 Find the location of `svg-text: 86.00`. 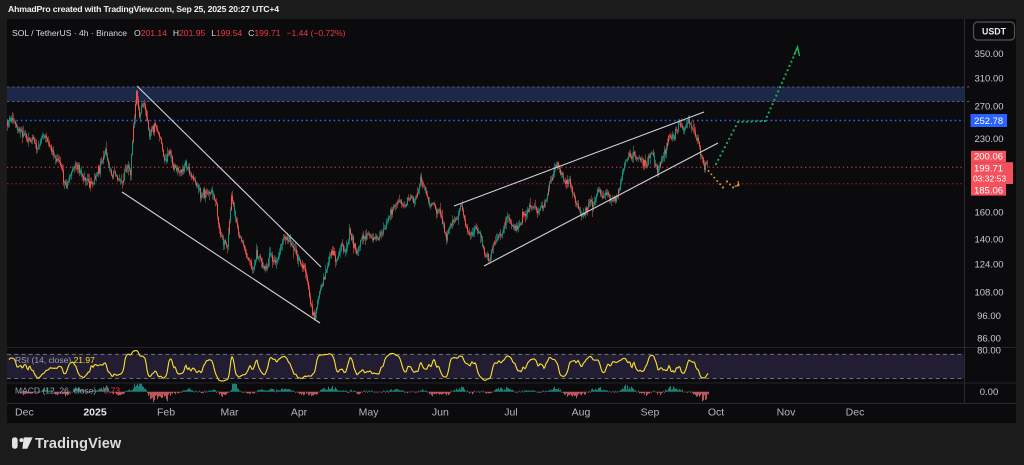

svg-text: 86.00 is located at coordinates (989, 339).